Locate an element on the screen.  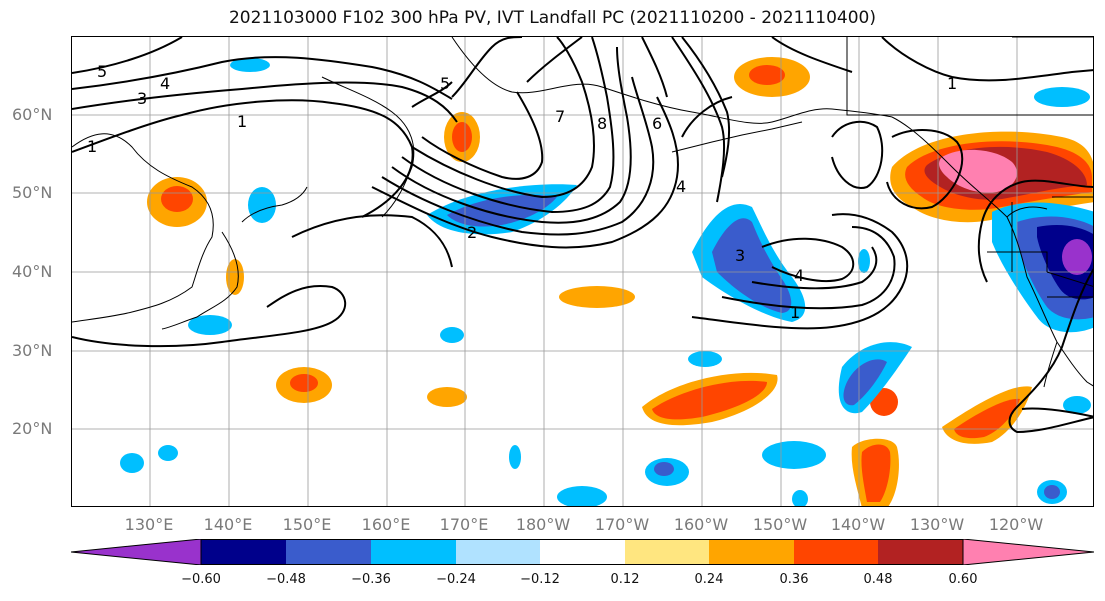
lon-label-160w: 160°W is located at coordinates (701, 524).